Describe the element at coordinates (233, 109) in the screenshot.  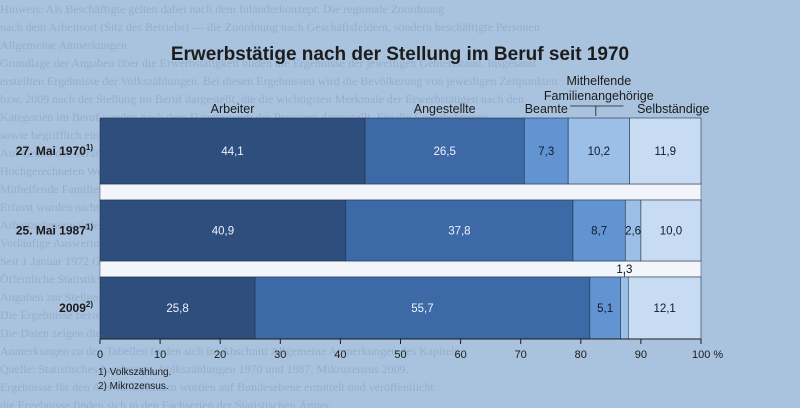
I see `legend-label: Arbeiter` at that location.